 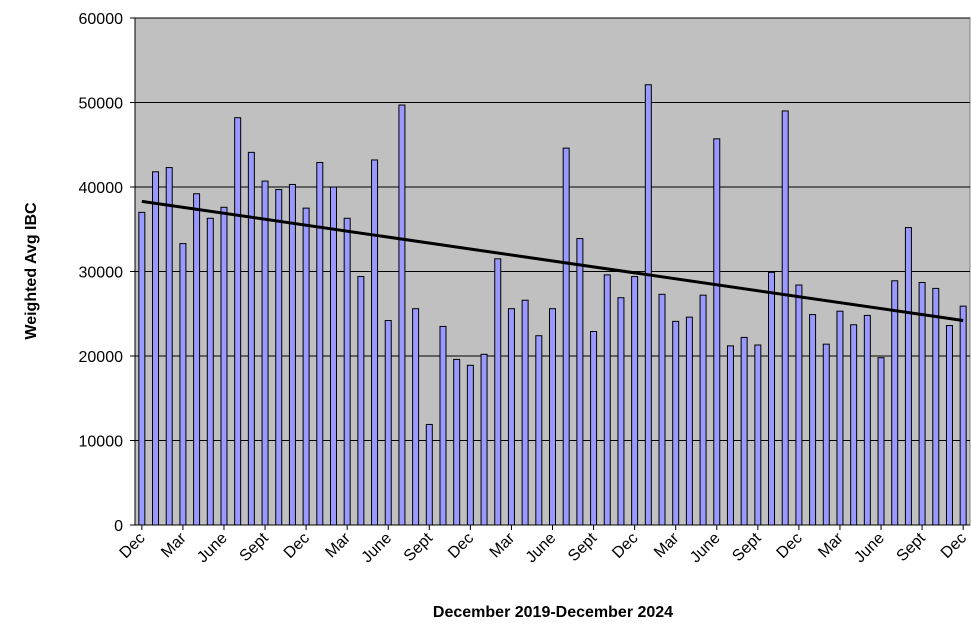 What do you see at coordinates (101, 357) in the screenshot?
I see `y-tick-label: 20000` at bounding box center [101, 357].